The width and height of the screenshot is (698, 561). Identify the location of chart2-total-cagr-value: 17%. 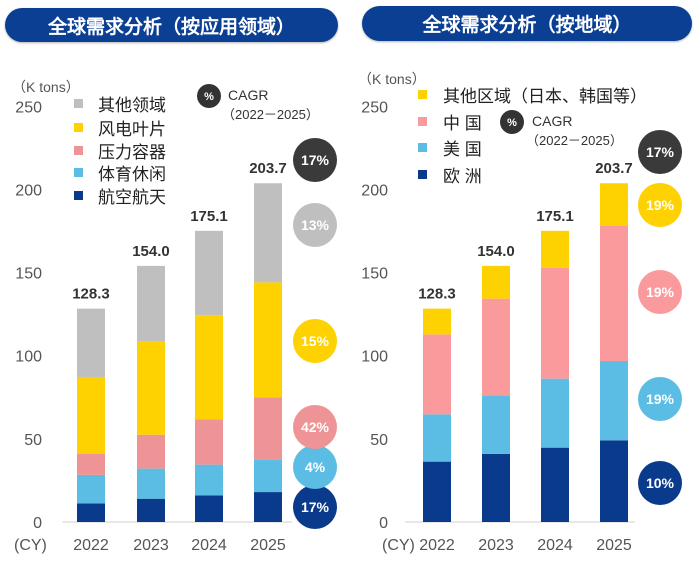
(660, 152).